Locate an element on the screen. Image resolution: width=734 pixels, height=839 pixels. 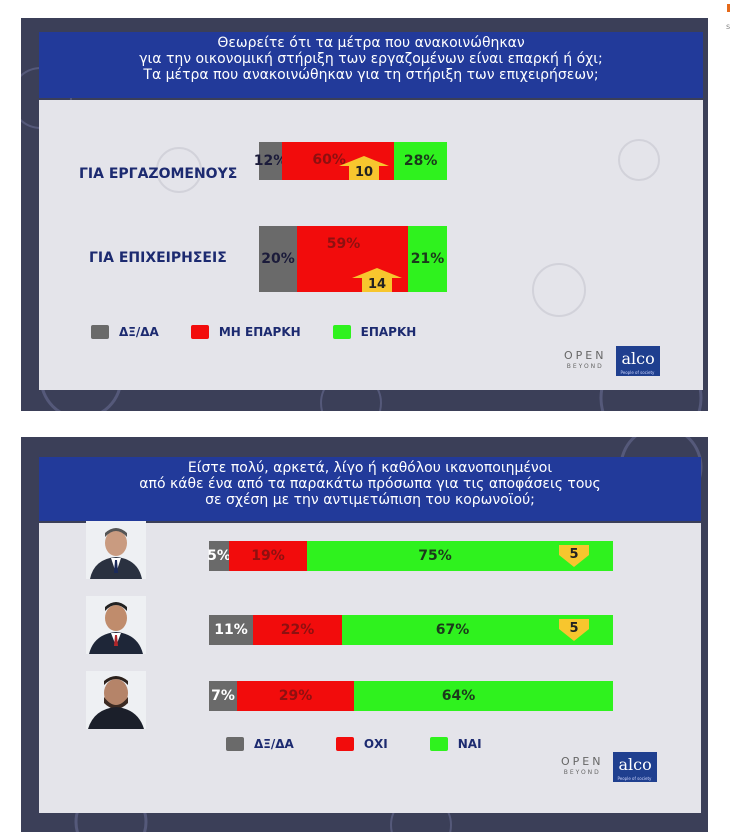
edge-letter: s is located at coordinates (728, 26).